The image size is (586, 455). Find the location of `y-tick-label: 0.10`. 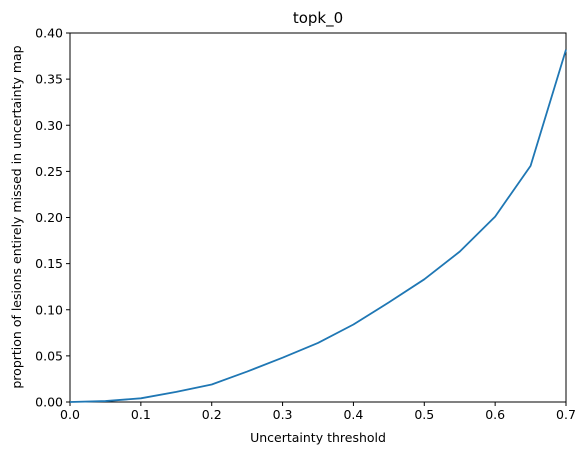

y-tick-label: 0.10 is located at coordinates (49, 309).